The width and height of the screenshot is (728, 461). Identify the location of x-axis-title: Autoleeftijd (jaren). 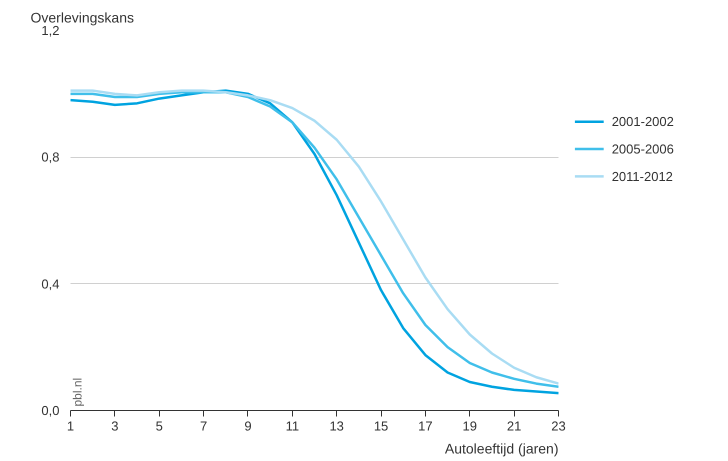
(501, 448).